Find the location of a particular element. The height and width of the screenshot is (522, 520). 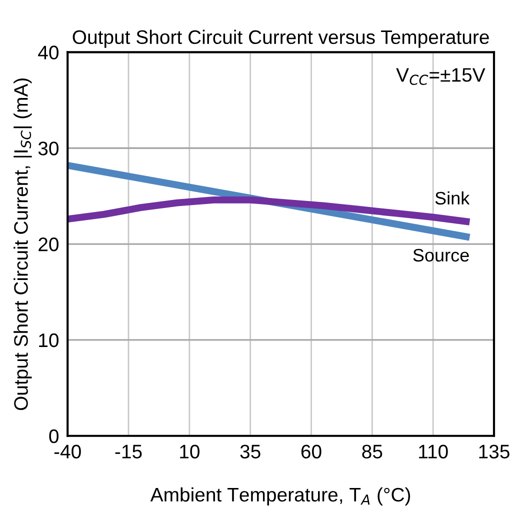

annotation: V$_{CC}$=±15V is located at coordinates (441, 76).